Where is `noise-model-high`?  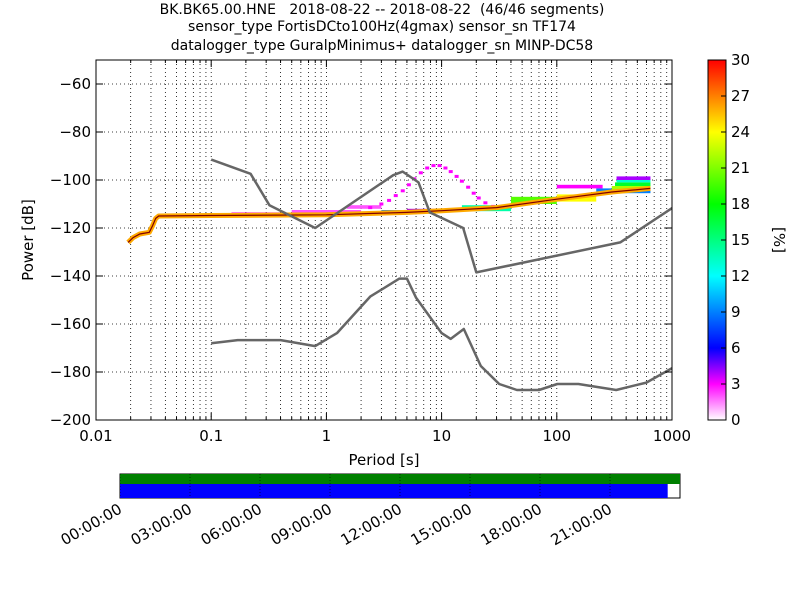 noise-model-high is located at coordinates (441, 216).